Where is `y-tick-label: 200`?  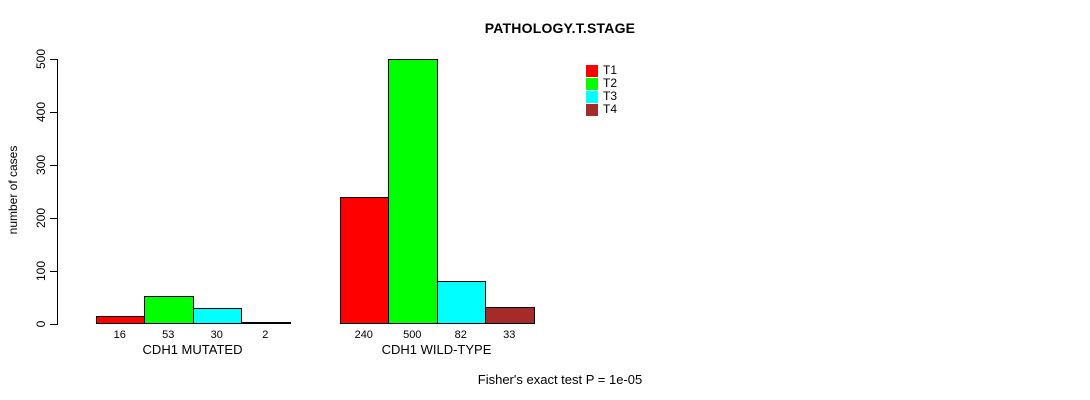 y-tick-label: 200 is located at coordinates (41, 218).